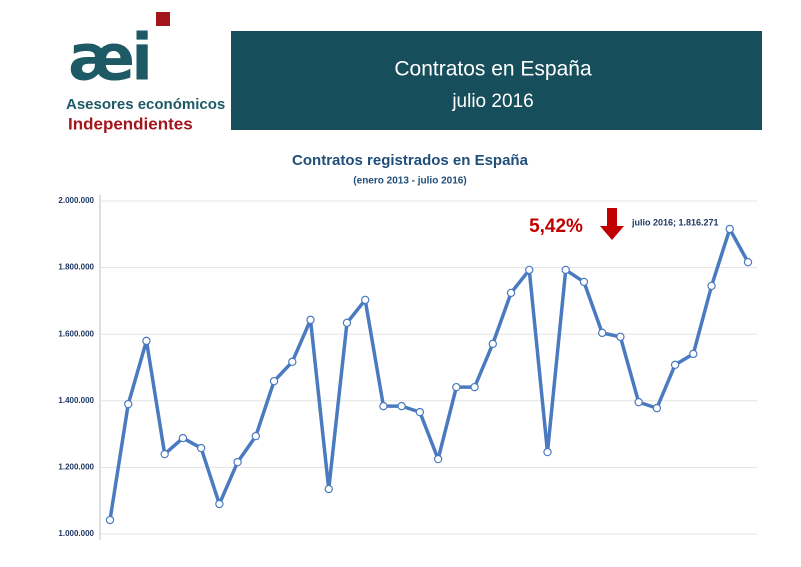 The height and width of the screenshot is (567, 801). What do you see at coordinates (76, 333) in the screenshot?
I see `y-tick-label: 1.600.000` at bounding box center [76, 333].